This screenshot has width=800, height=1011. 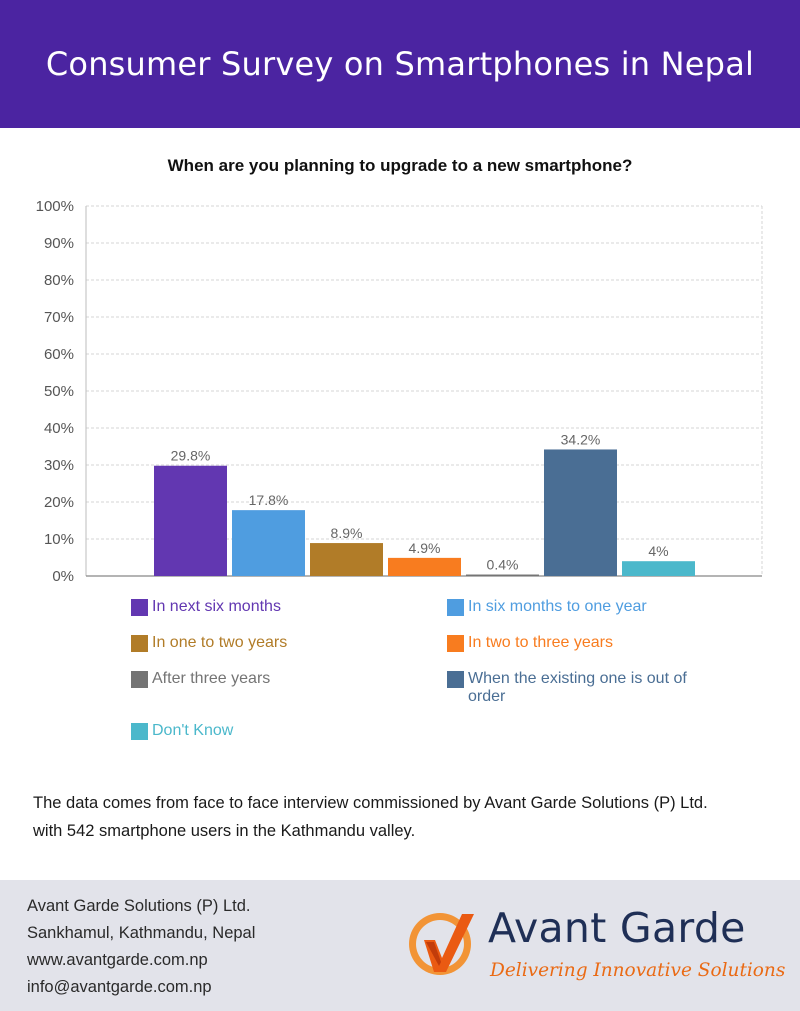 I want to click on company-address: Sankhamul, Kathmandu, Nepal, so click(x=141, y=933).